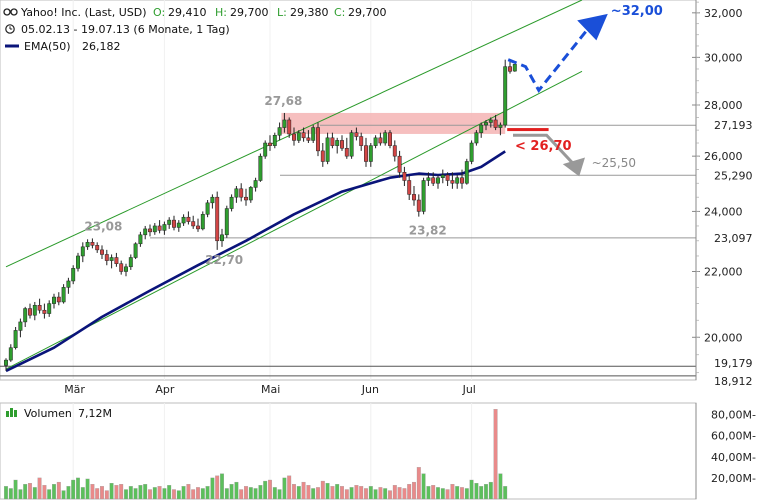  Describe the element at coordinates (723, 271) in the screenshot. I see `price-tick-label: 22,000` at that location.